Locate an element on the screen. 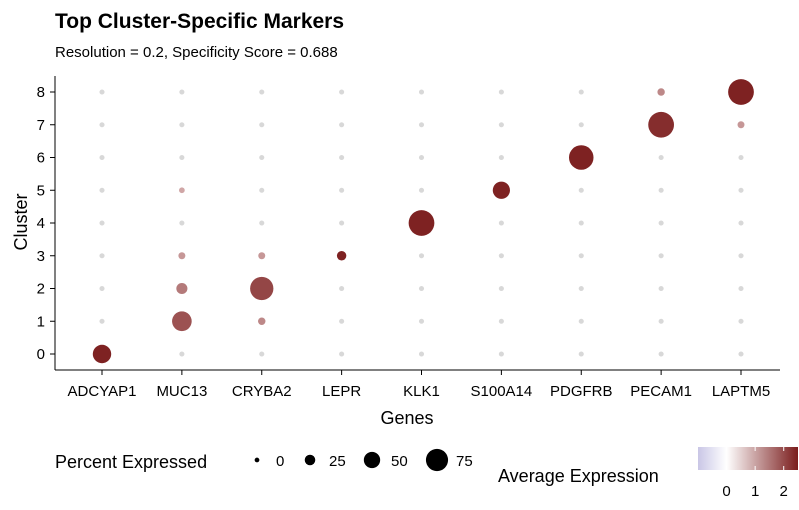  size-legend-label: 75 is located at coordinates (464, 461).